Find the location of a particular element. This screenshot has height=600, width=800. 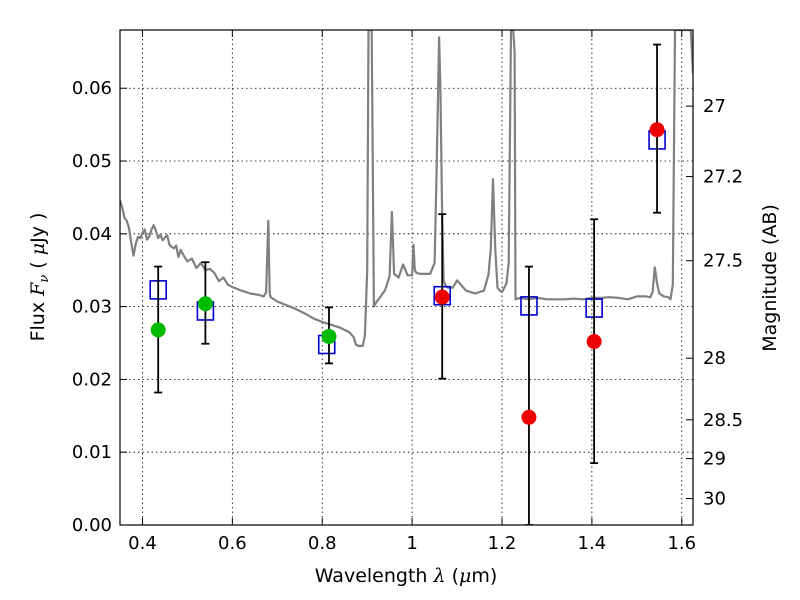

y-tick-label: 0.02 is located at coordinates (92, 379).